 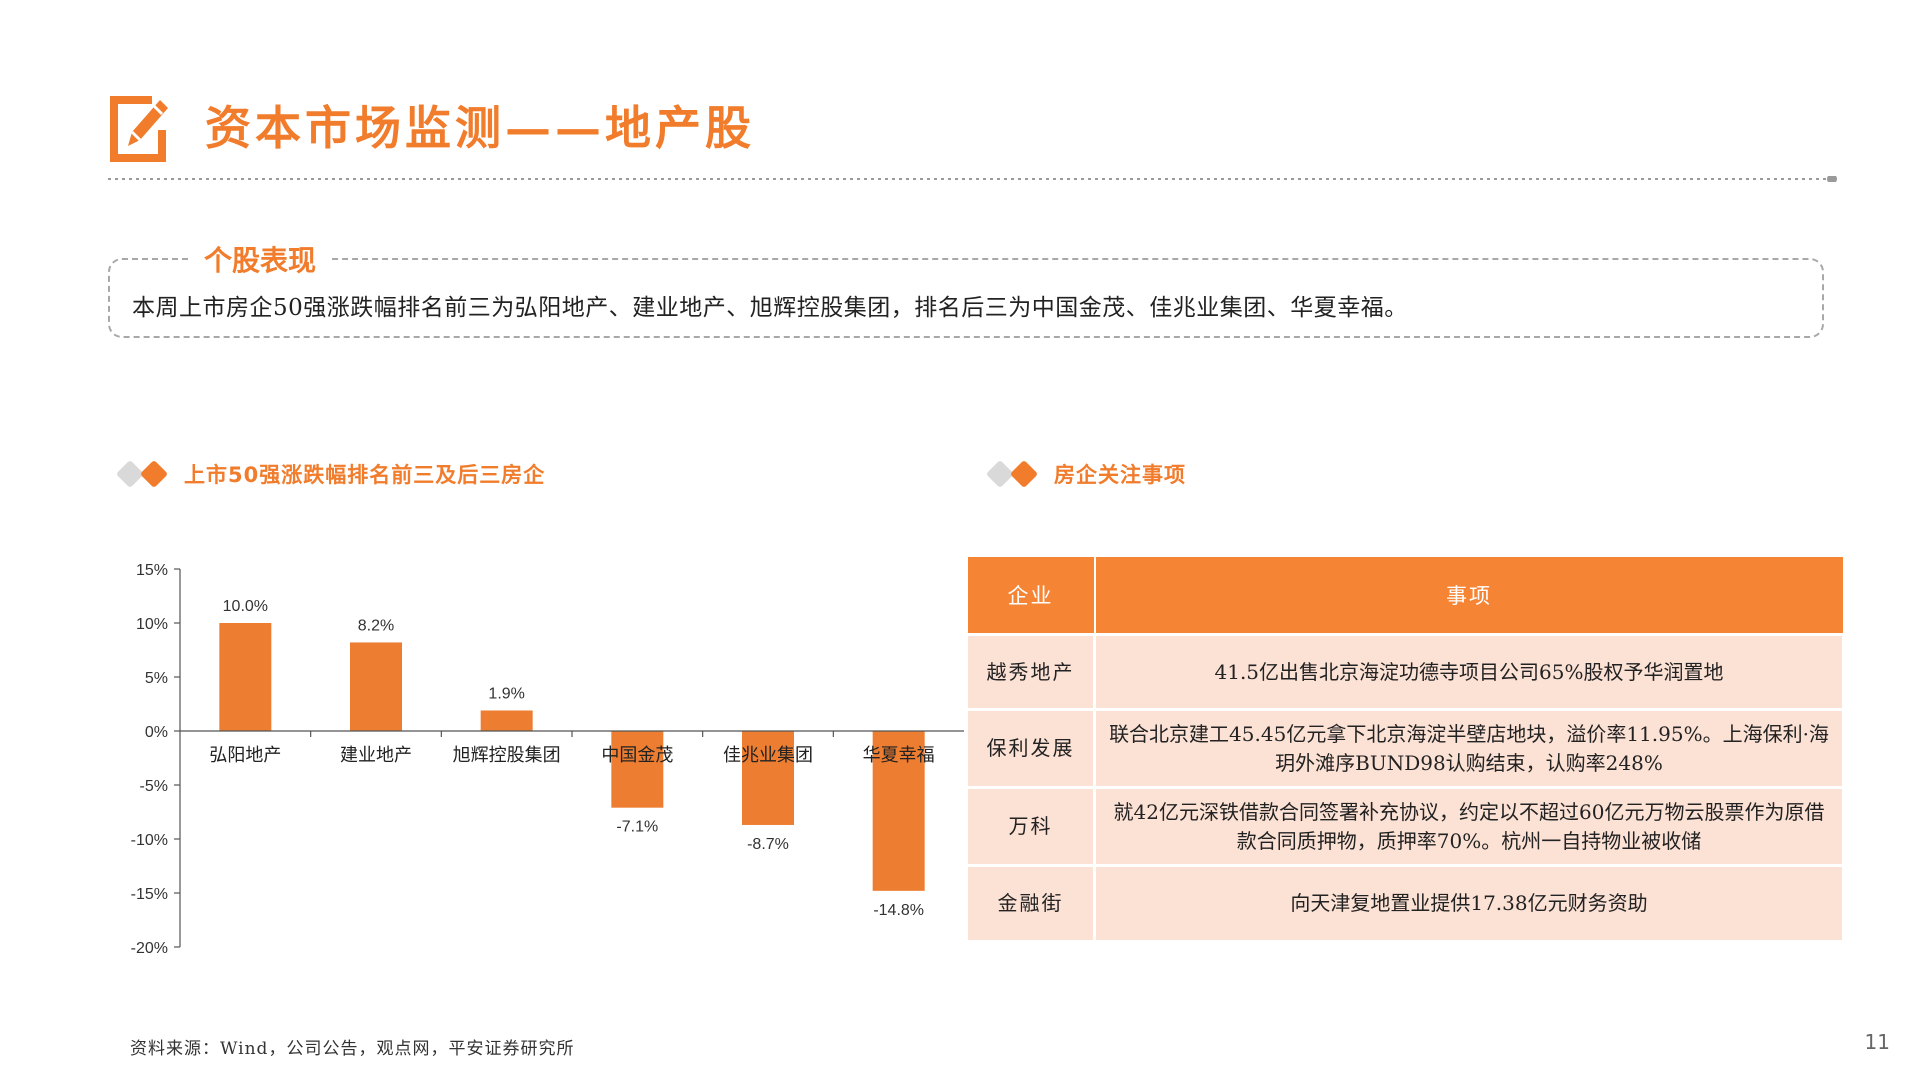 I want to click on summary-box, so click(x=966, y=298).